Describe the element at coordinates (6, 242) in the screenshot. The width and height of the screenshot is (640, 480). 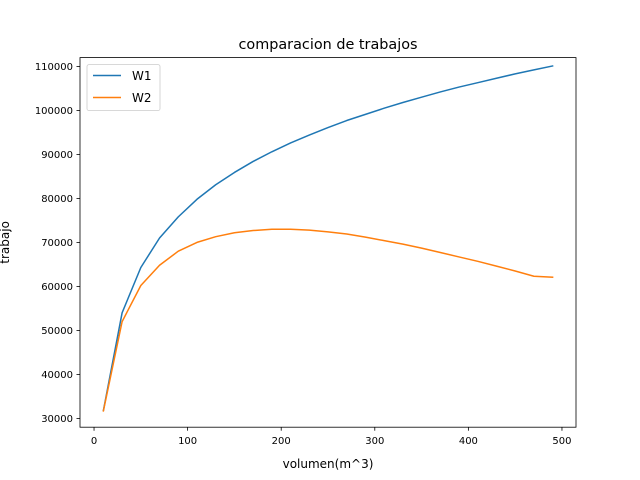
I see `y-axis-label: trabajo` at that location.